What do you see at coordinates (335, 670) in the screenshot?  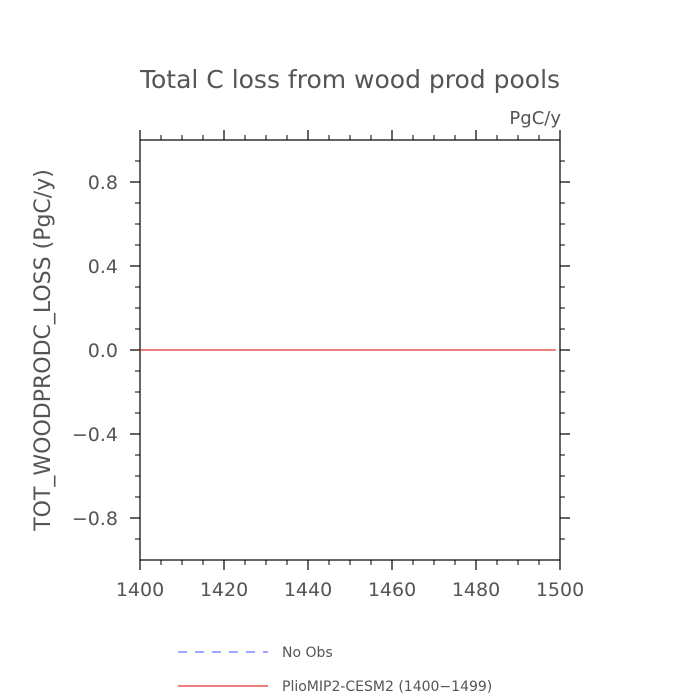 I see `legend: No Obs PlioMIP2-CESM2 (1400−1499)` at bounding box center [335, 670].